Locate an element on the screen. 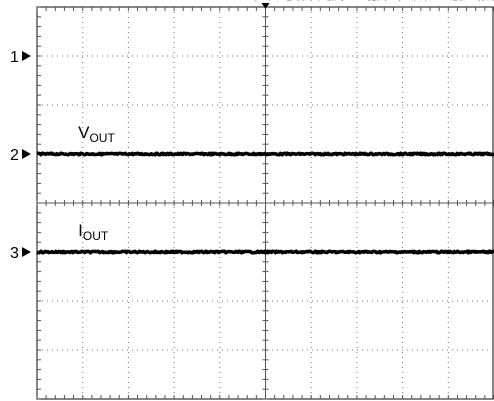 This screenshot has height=401, width=494. channel-2-number: 2 is located at coordinates (14, 155).